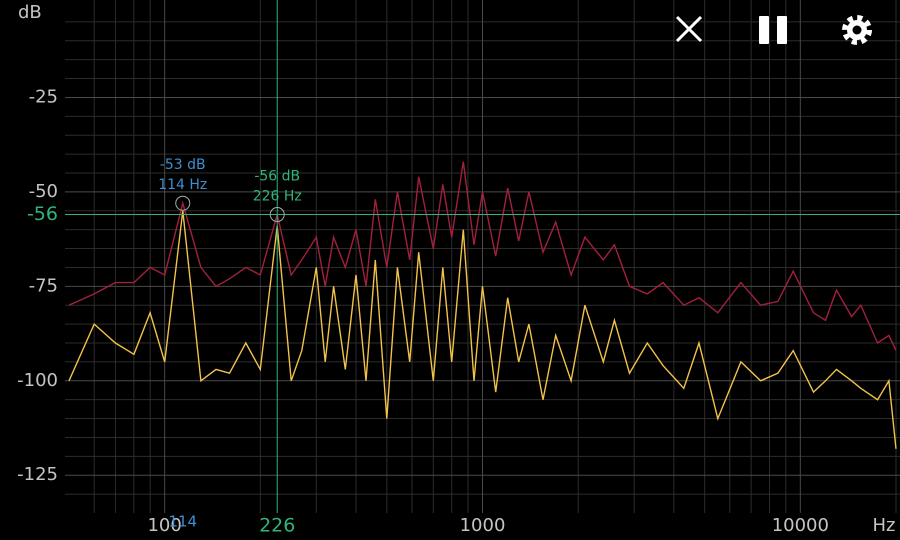  What do you see at coordinates (857, 30) in the screenshot?
I see `settings-button` at bounding box center [857, 30].